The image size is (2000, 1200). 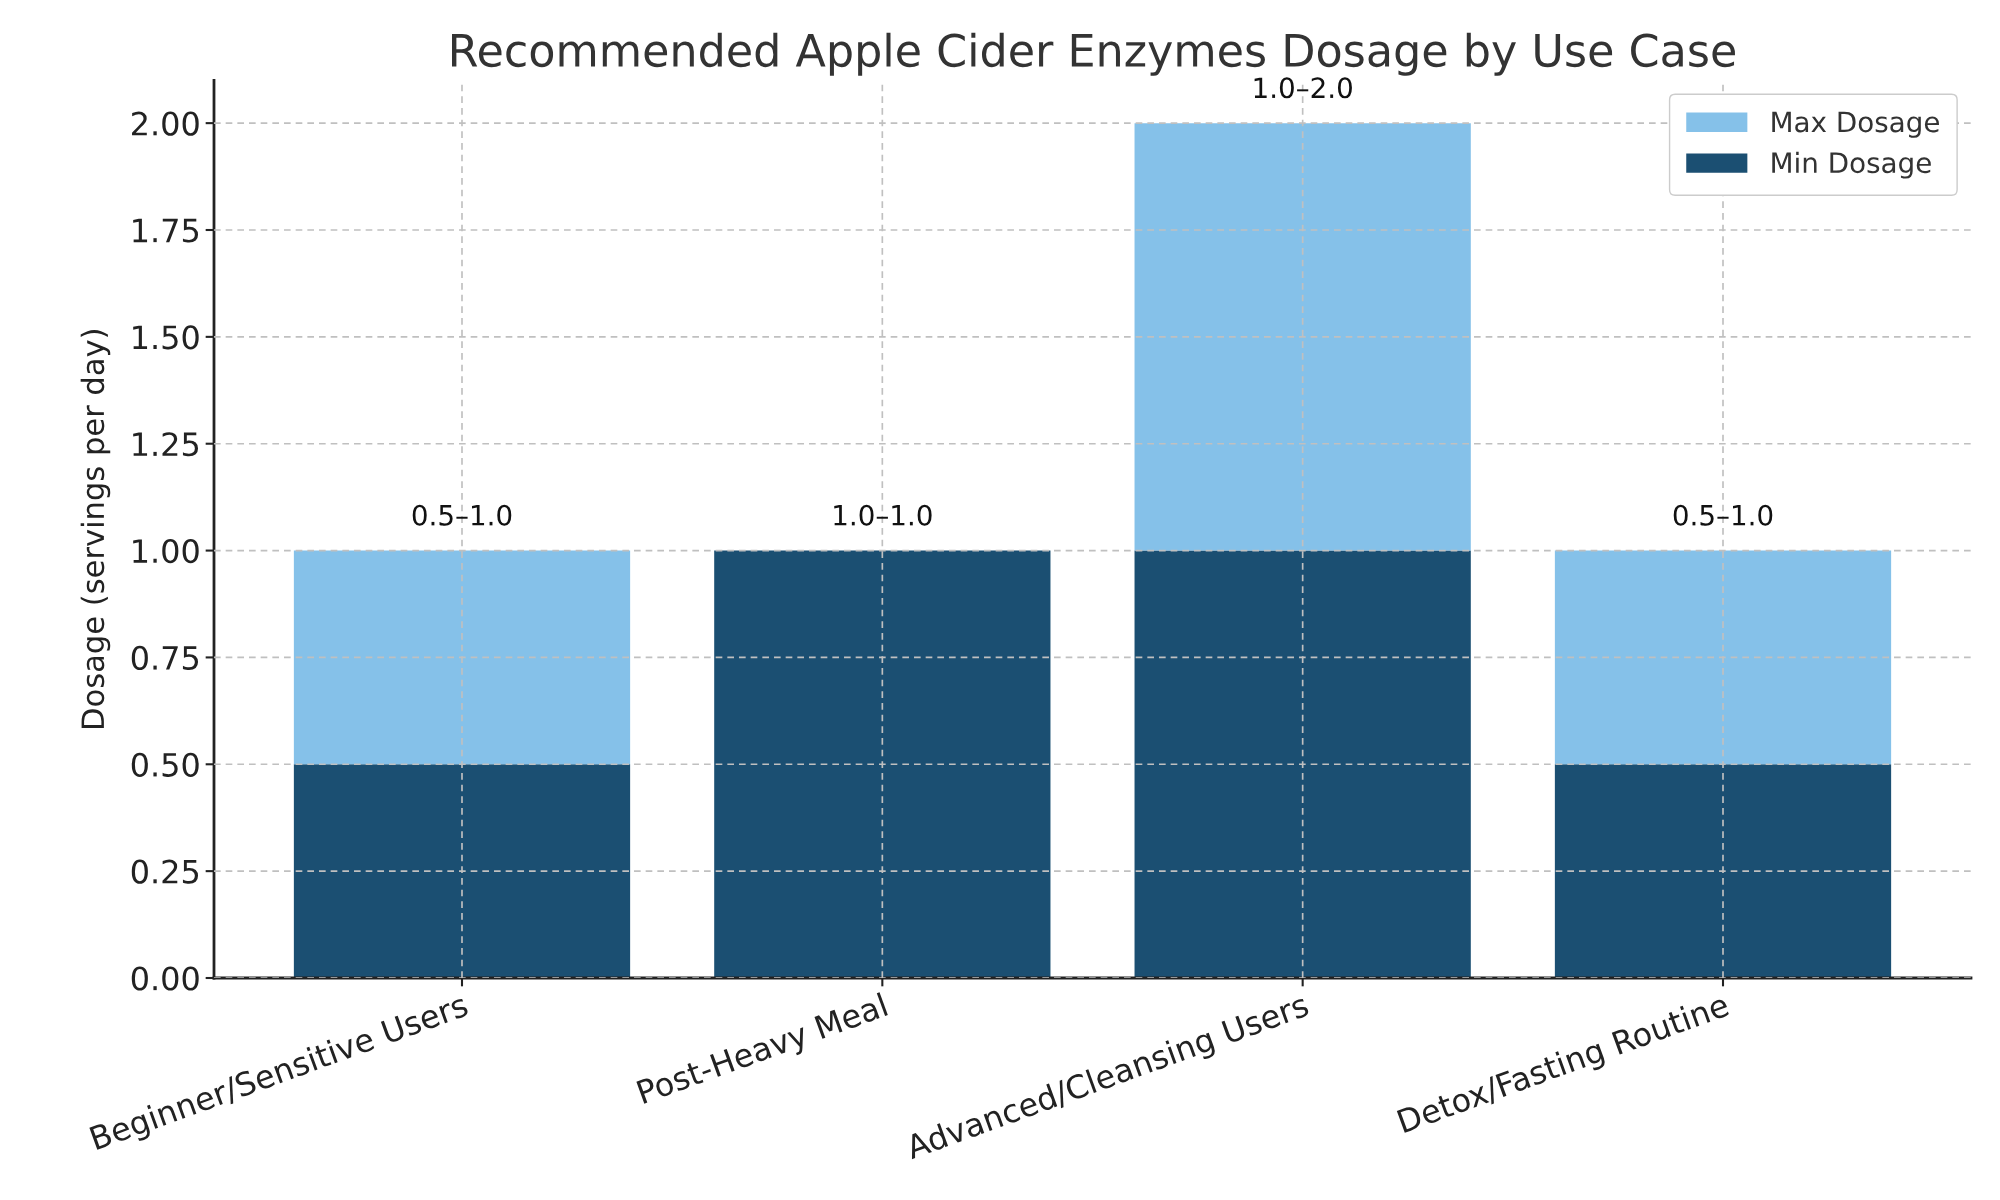 What do you see at coordinates (1303, 88) in the screenshot?
I see `total-label: 1.0–2.0` at bounding box center [1303, 88].